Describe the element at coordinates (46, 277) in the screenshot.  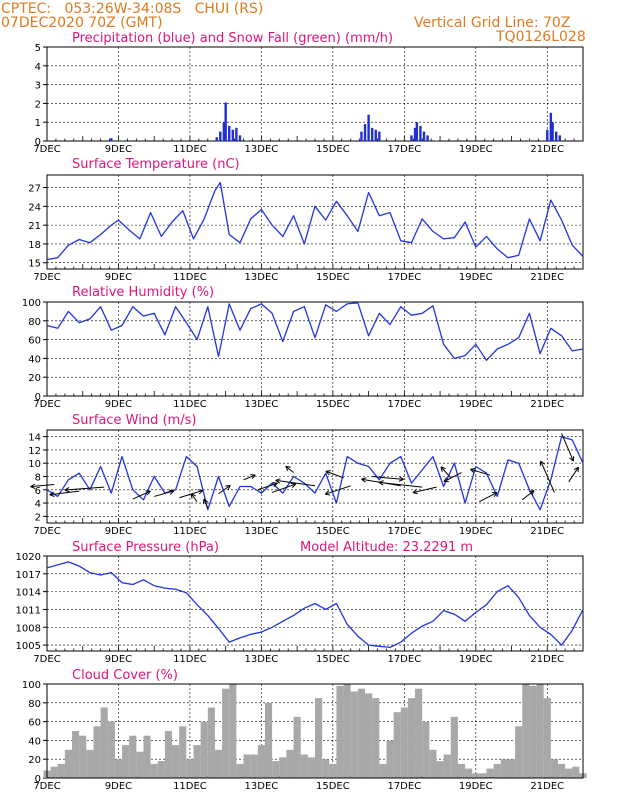
I see `temperature-xtick-label: 7DEC` at that location.